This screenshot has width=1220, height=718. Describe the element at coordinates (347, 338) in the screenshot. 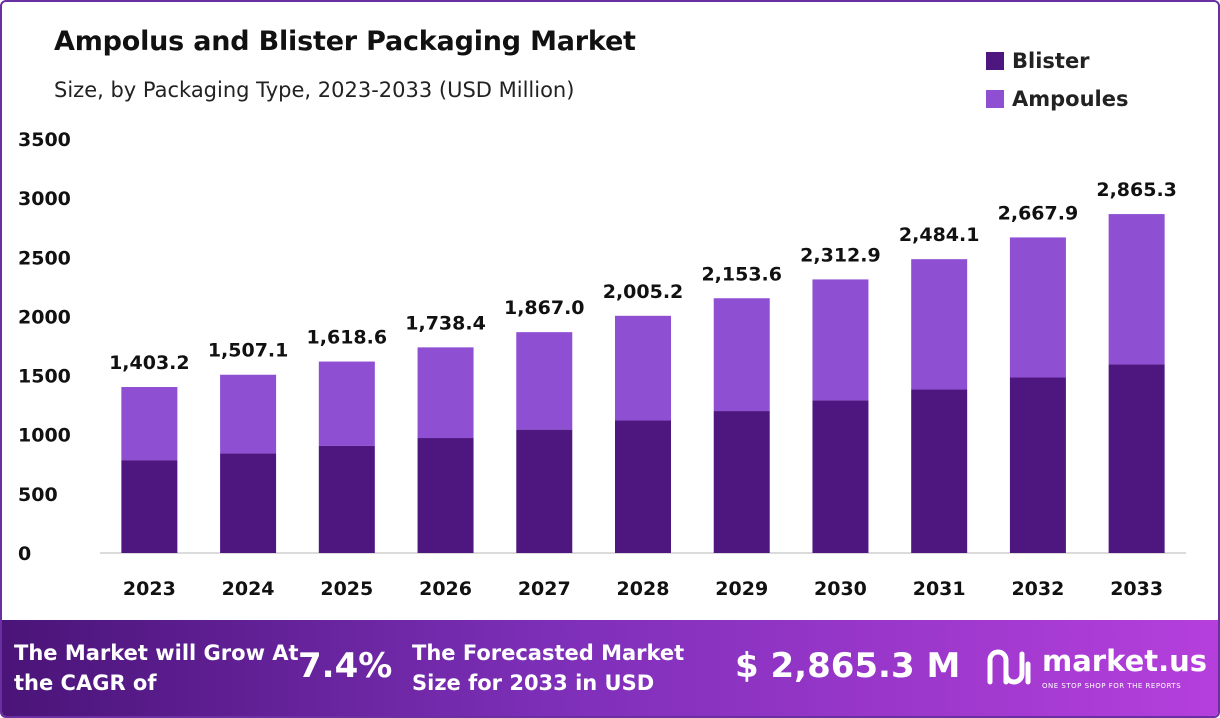

I see `total-label-2025: 1,618.6` at that location.